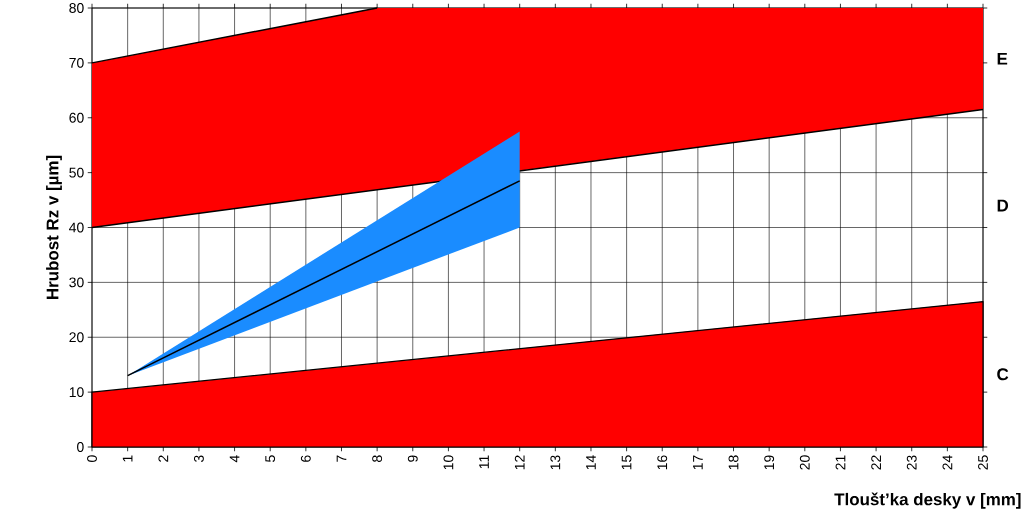  I want to click on x-tick-label: 5, so click(270, 458).